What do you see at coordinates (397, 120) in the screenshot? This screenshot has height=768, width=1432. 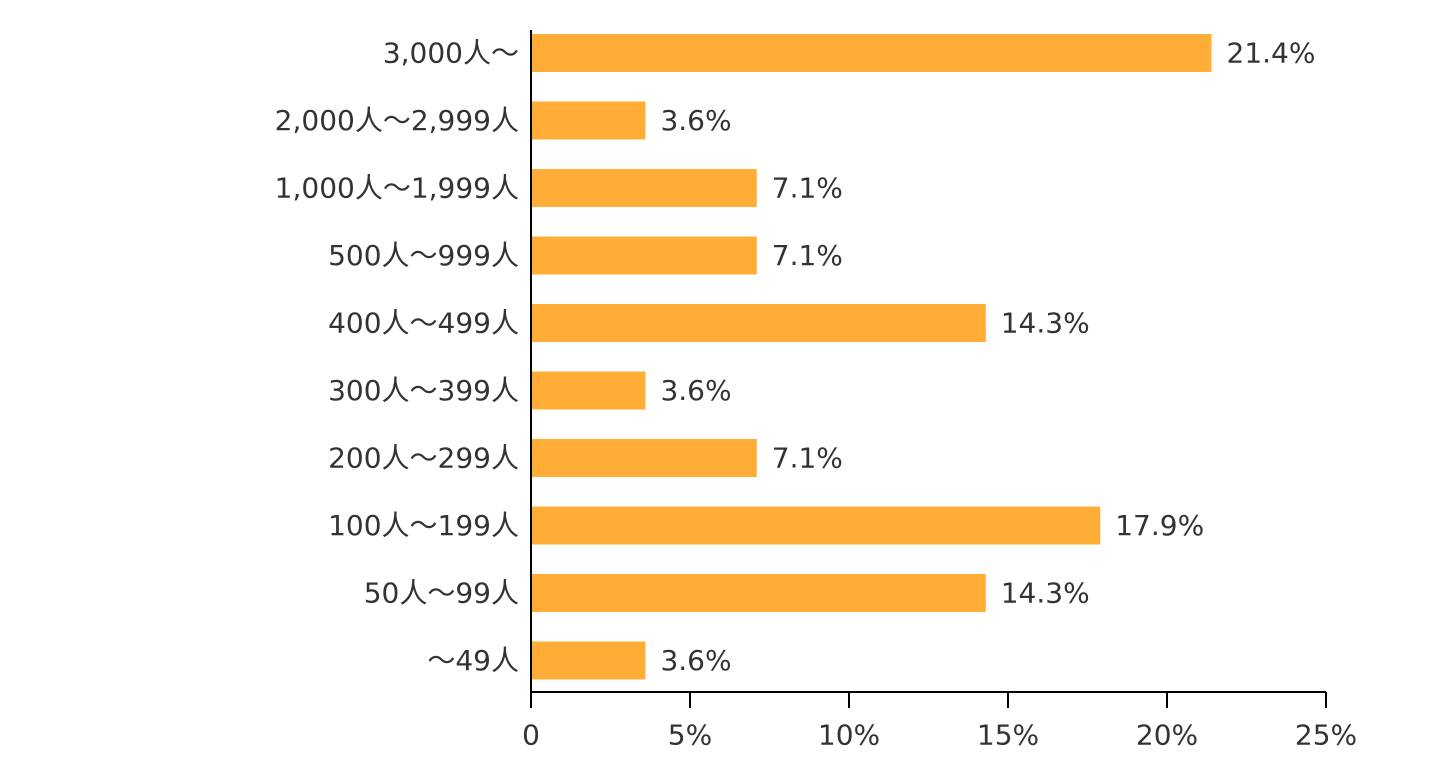 I see `category-label: 2,000人～2,999人` at bounding box center [397, 120].